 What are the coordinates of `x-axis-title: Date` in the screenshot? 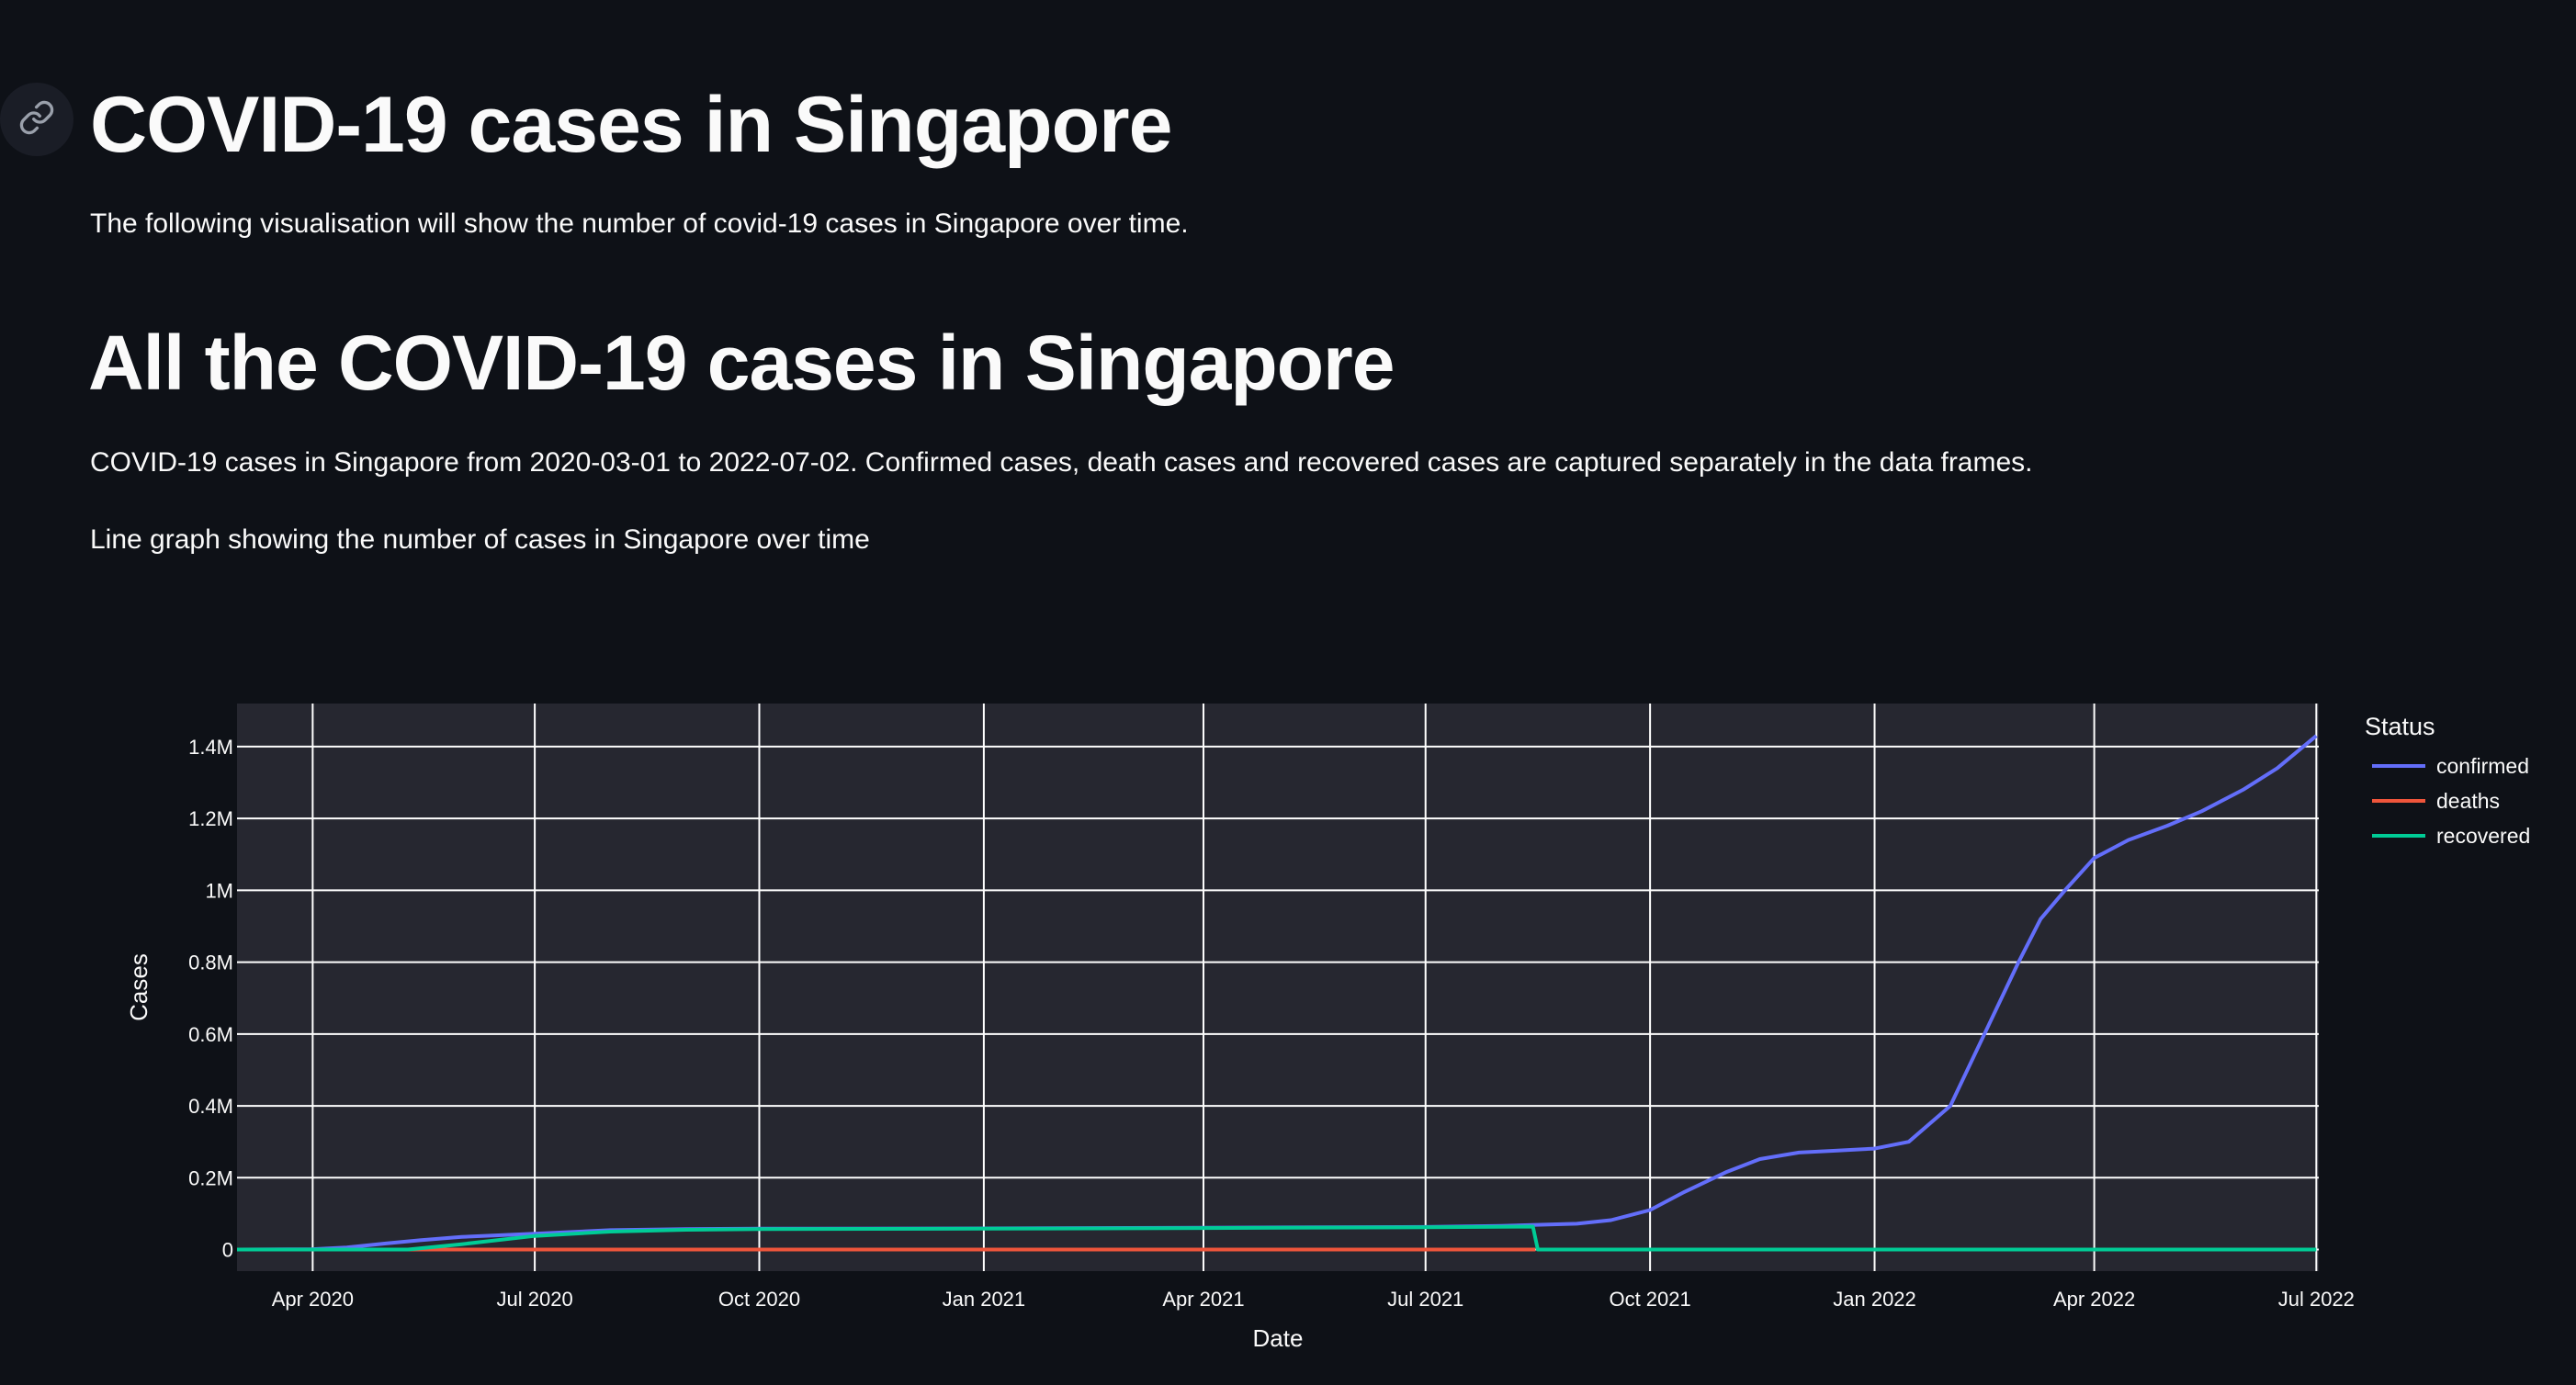 It's located at (1278, 1338).